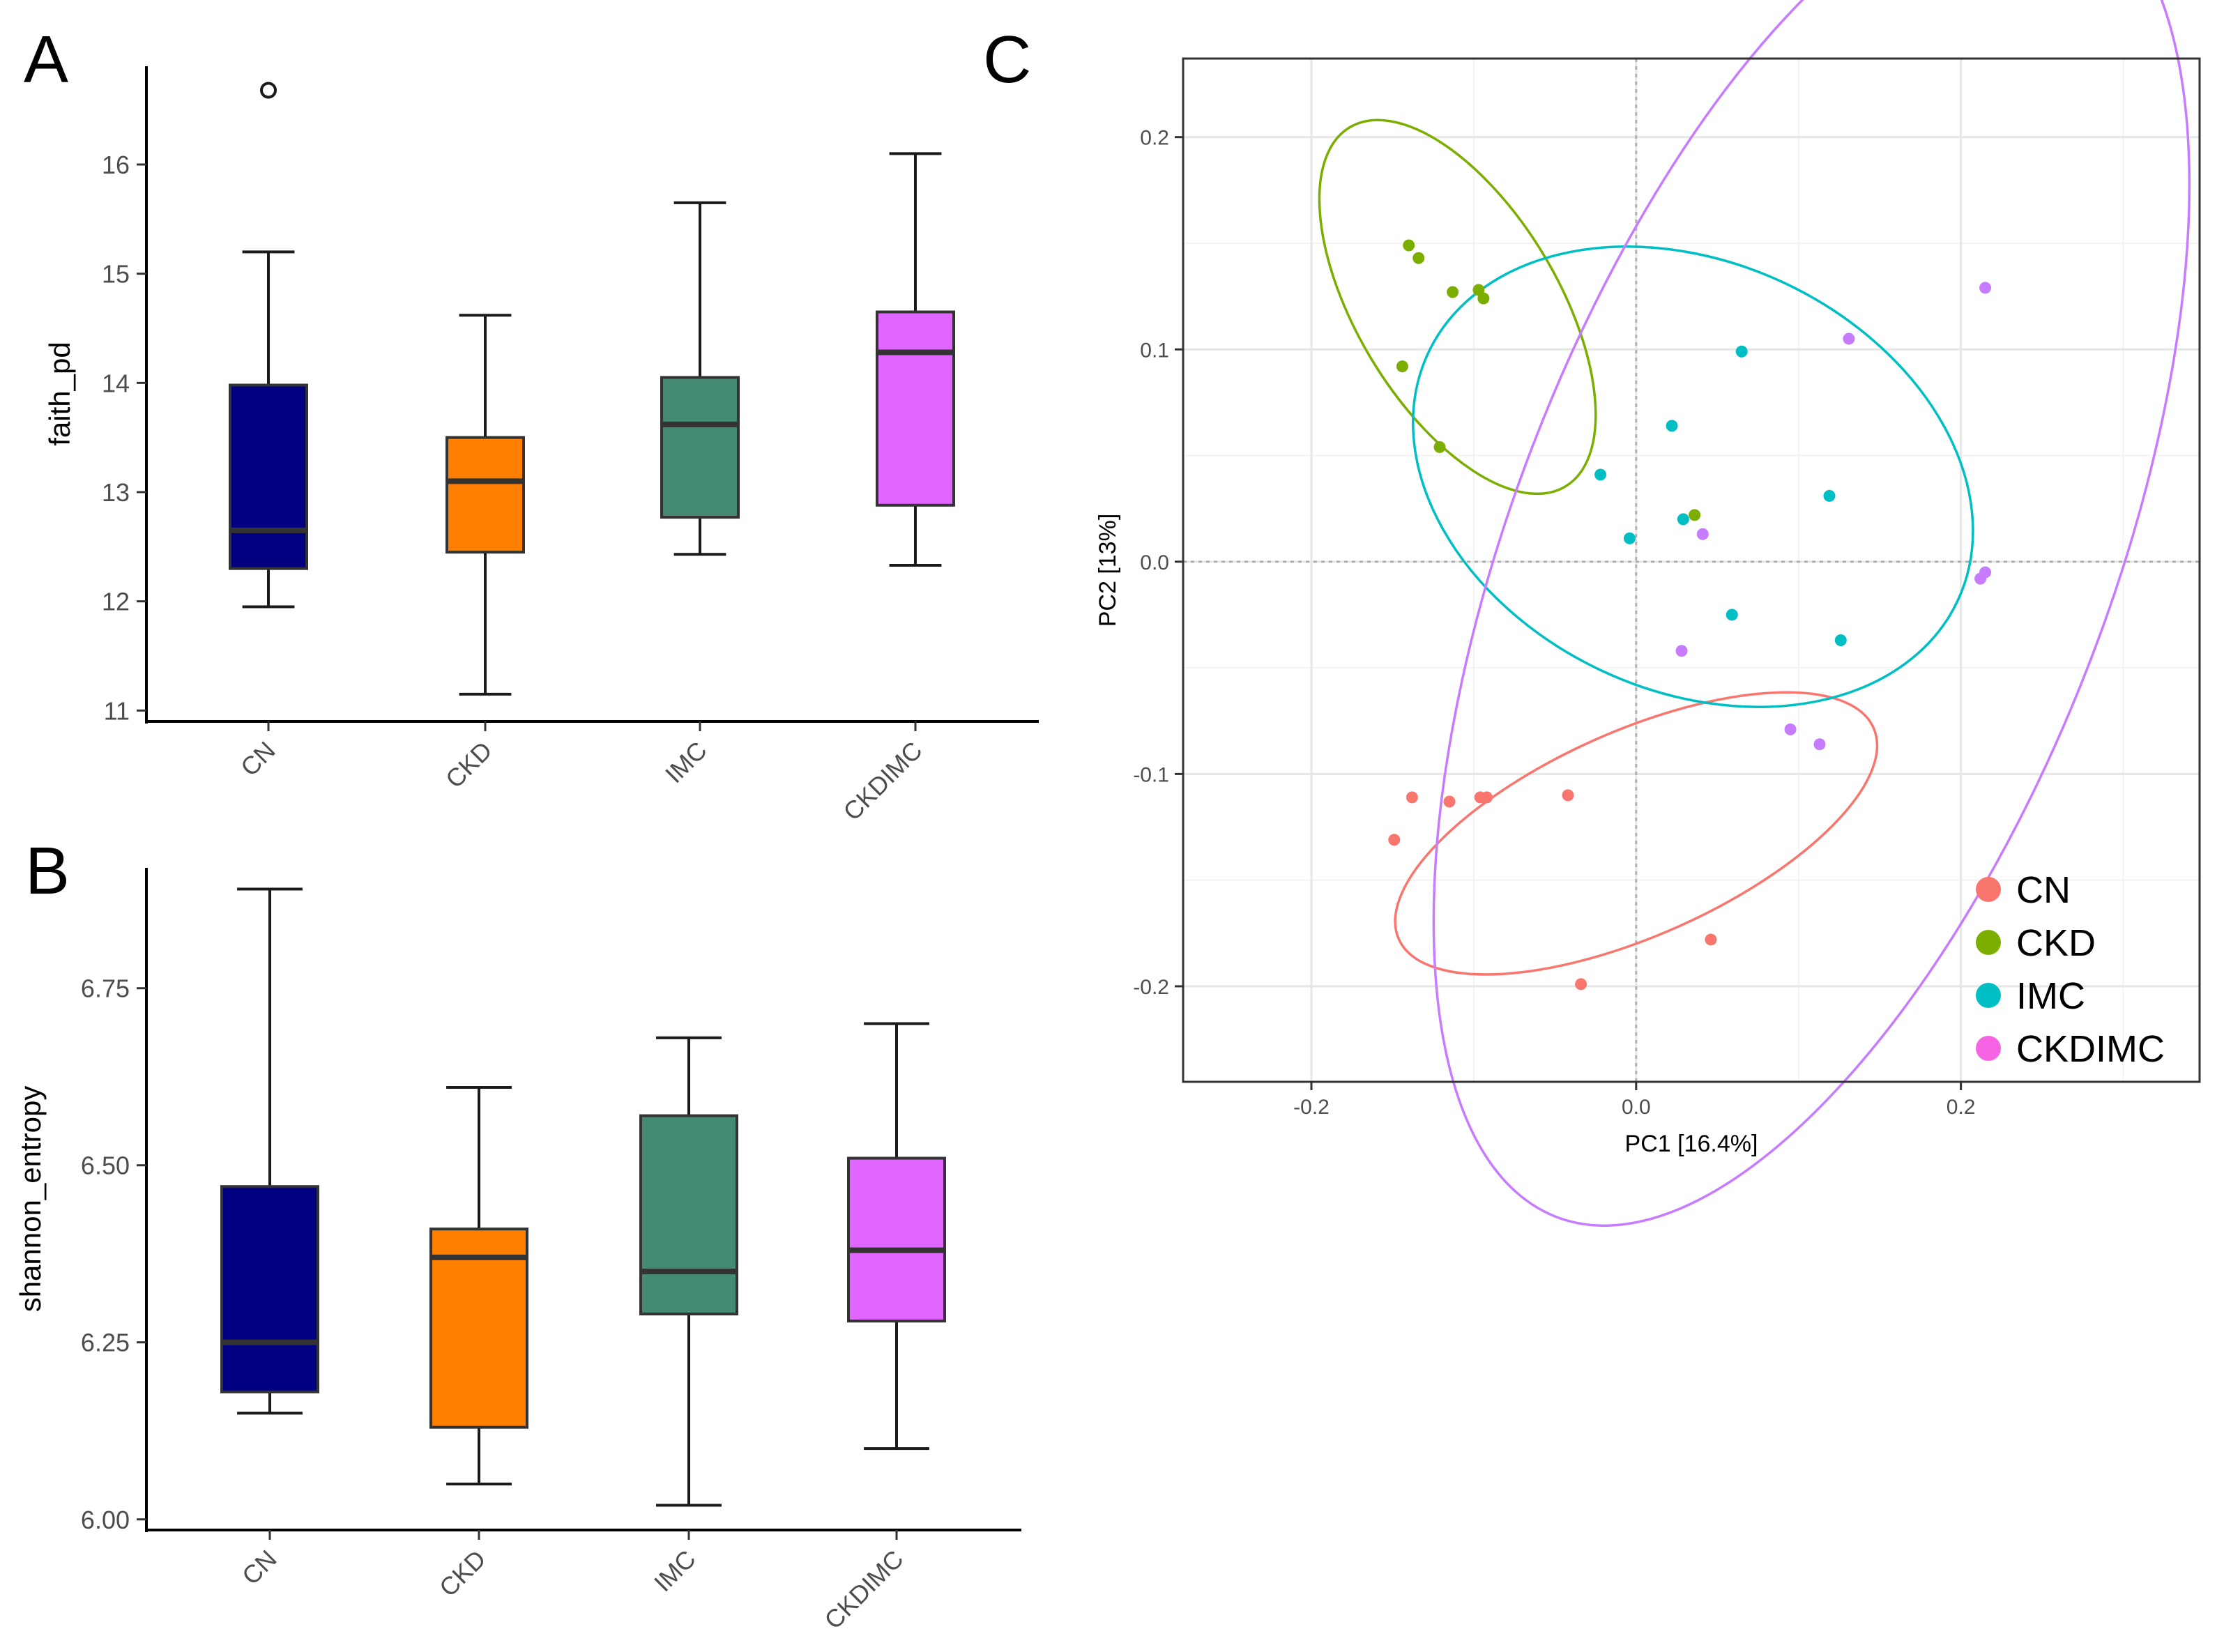 This screenshot has width=2224, height=1652. I want to click on panel-a-box-imc, so click(700, 447).